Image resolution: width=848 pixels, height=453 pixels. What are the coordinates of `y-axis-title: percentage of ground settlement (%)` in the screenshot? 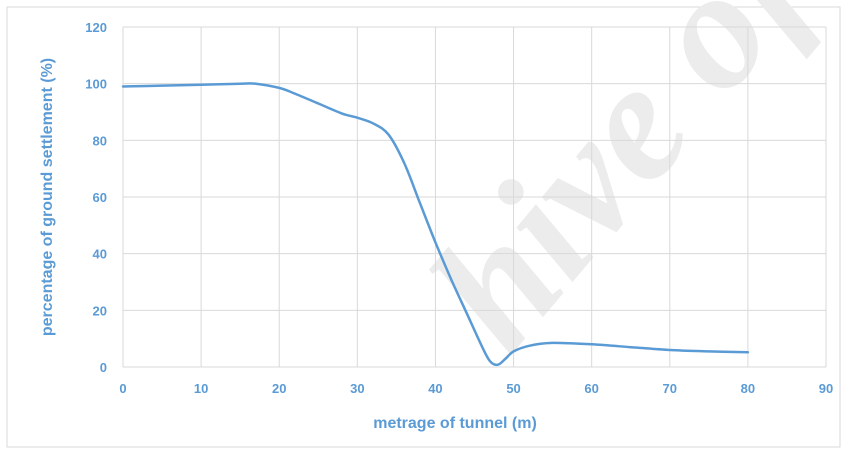 It's located at (47, 197).